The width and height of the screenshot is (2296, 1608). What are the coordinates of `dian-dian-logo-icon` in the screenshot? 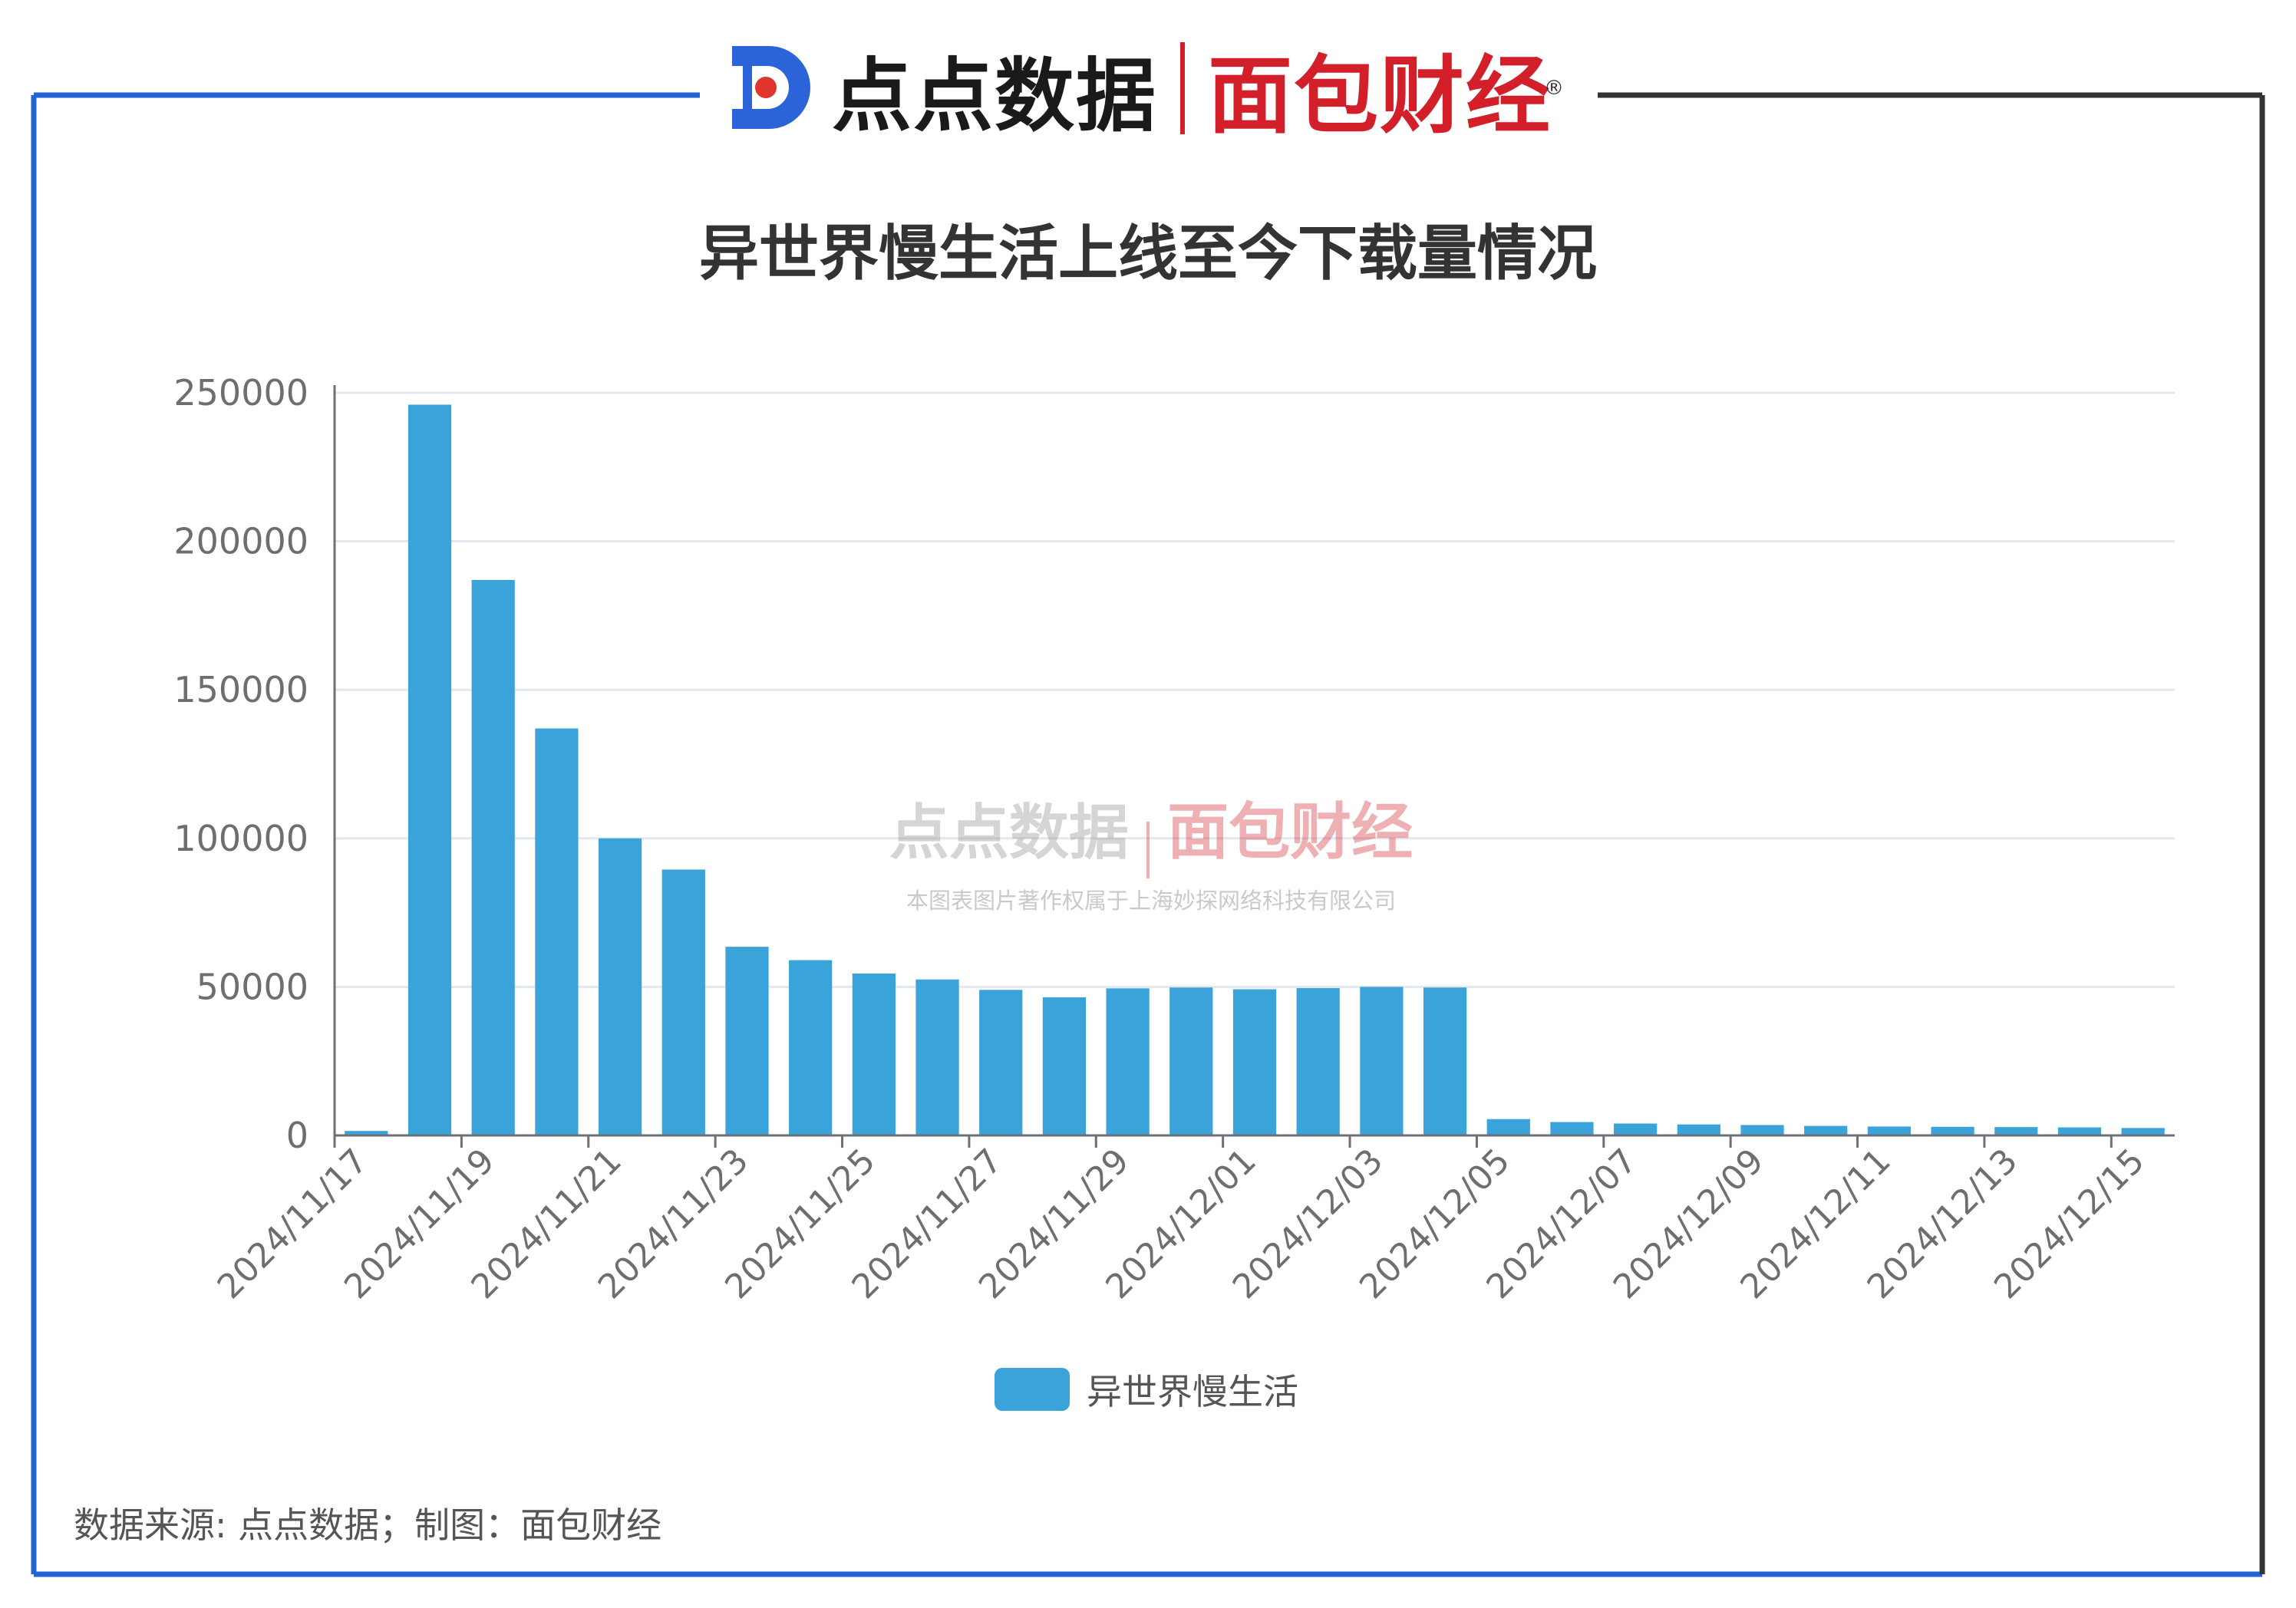 It's located at (771, 87).